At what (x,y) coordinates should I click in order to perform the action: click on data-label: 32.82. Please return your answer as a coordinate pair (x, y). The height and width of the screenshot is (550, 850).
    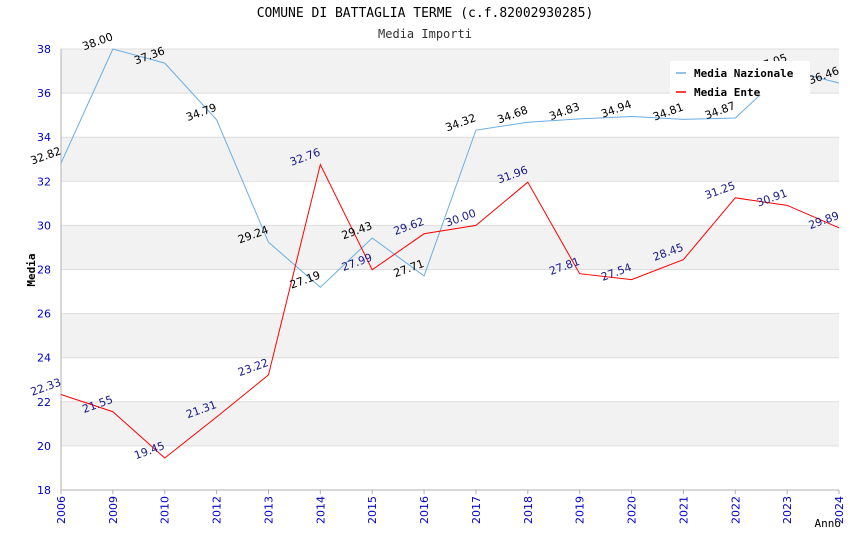
    Looking at the image, I should click on (46, 155).